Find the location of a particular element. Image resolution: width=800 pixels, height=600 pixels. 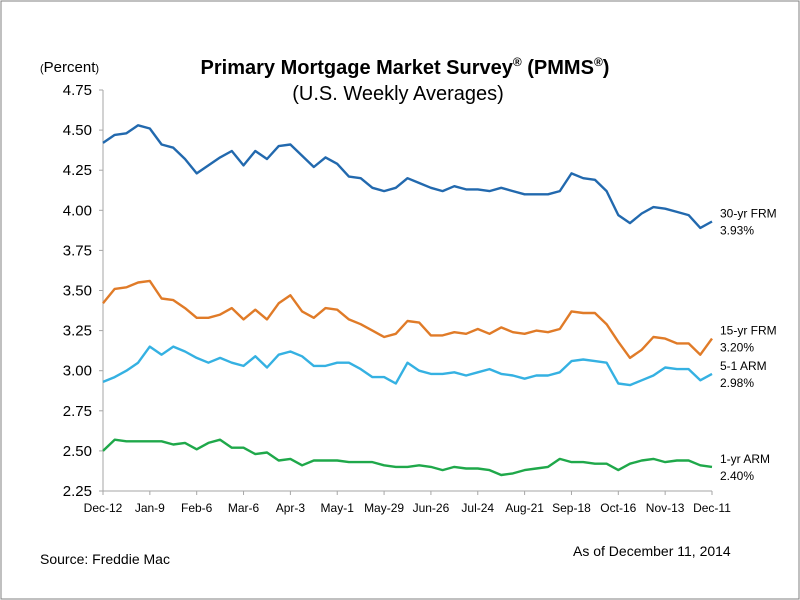

series-last-value-label: 3.93% is located at coordinates (737, 231).